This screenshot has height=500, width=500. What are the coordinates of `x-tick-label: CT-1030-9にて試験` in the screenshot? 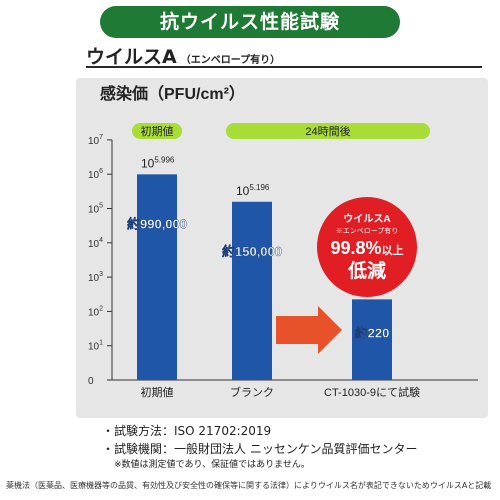 It's located at (372, 392).